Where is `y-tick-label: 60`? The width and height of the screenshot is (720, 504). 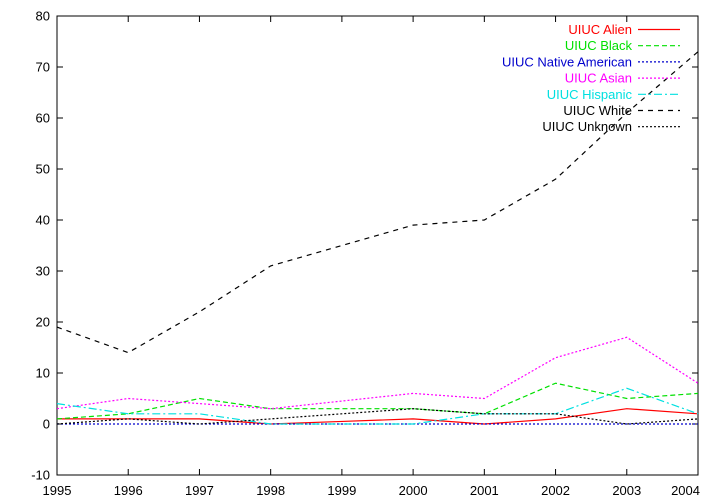 y-tick-label: 60 is located at coordinates (43, 118).